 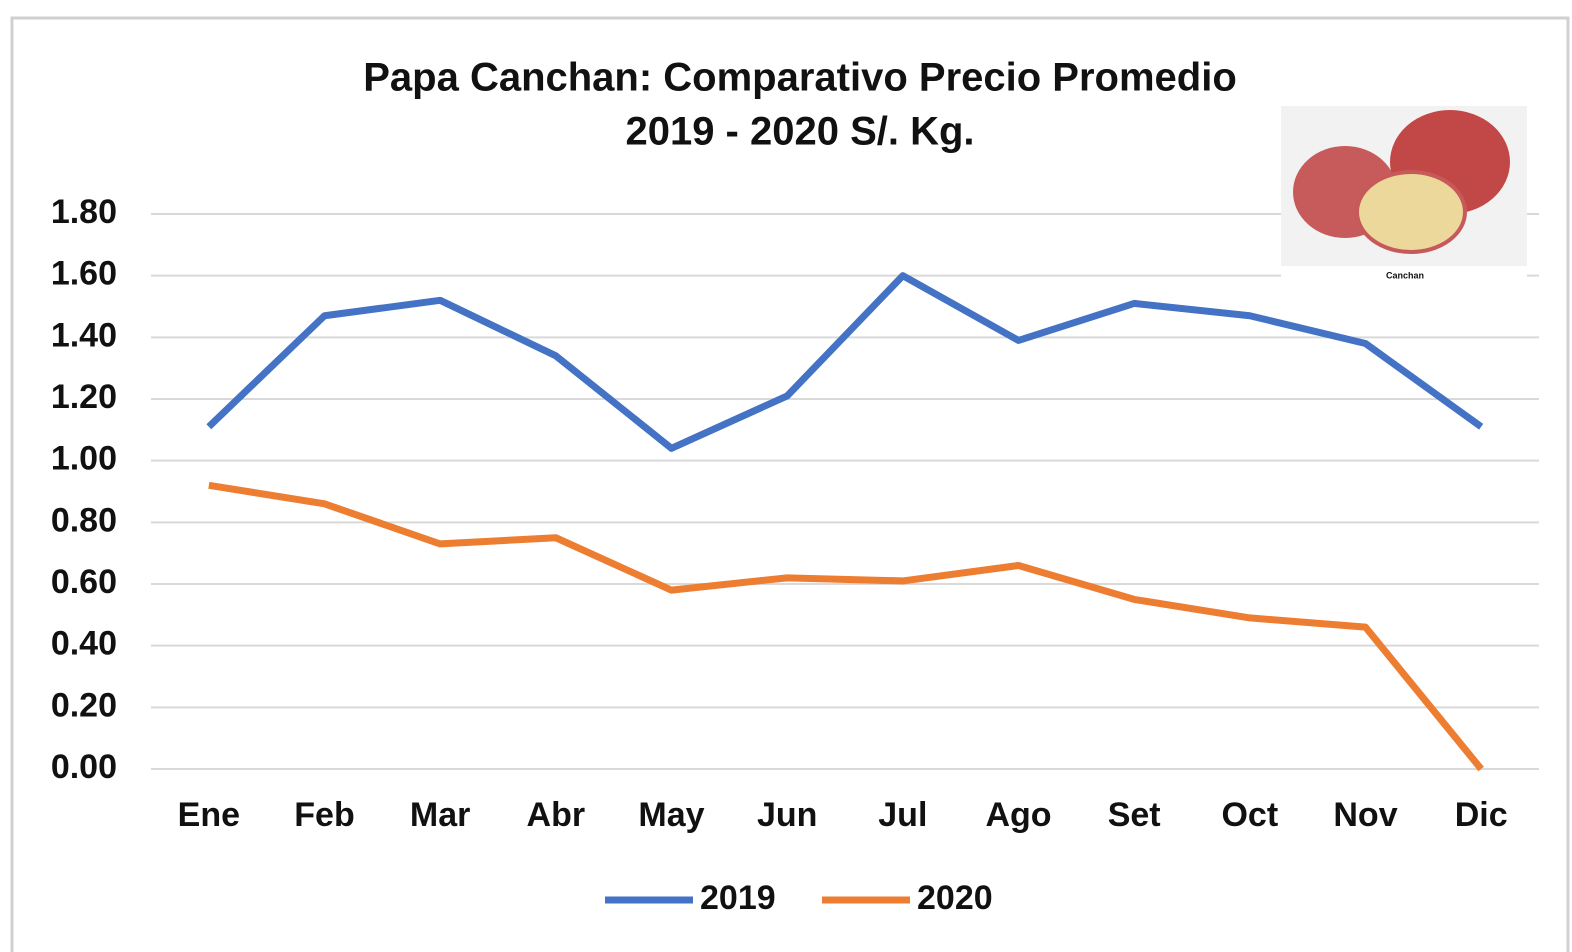 I want to click on x-tick-label: Jul, so click(x=902, y=815).